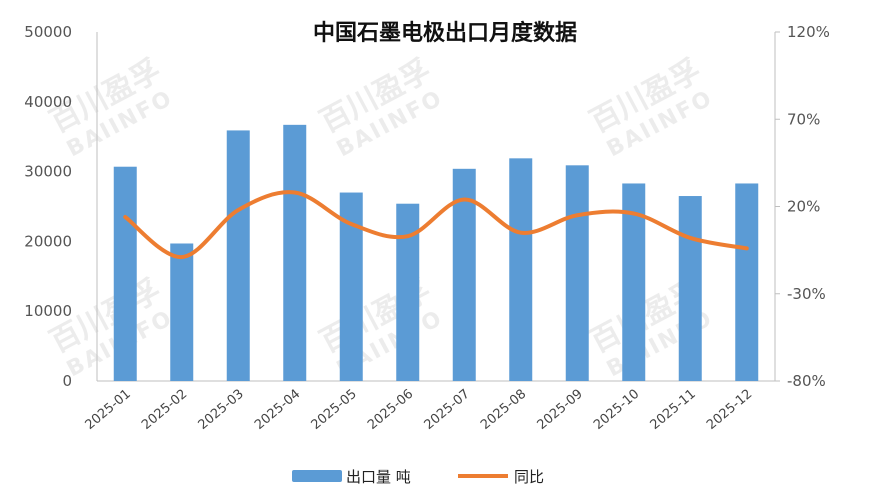 The image size is (870, 490). I want to click on x-tick-label: 2025-03, so click(221, 410).